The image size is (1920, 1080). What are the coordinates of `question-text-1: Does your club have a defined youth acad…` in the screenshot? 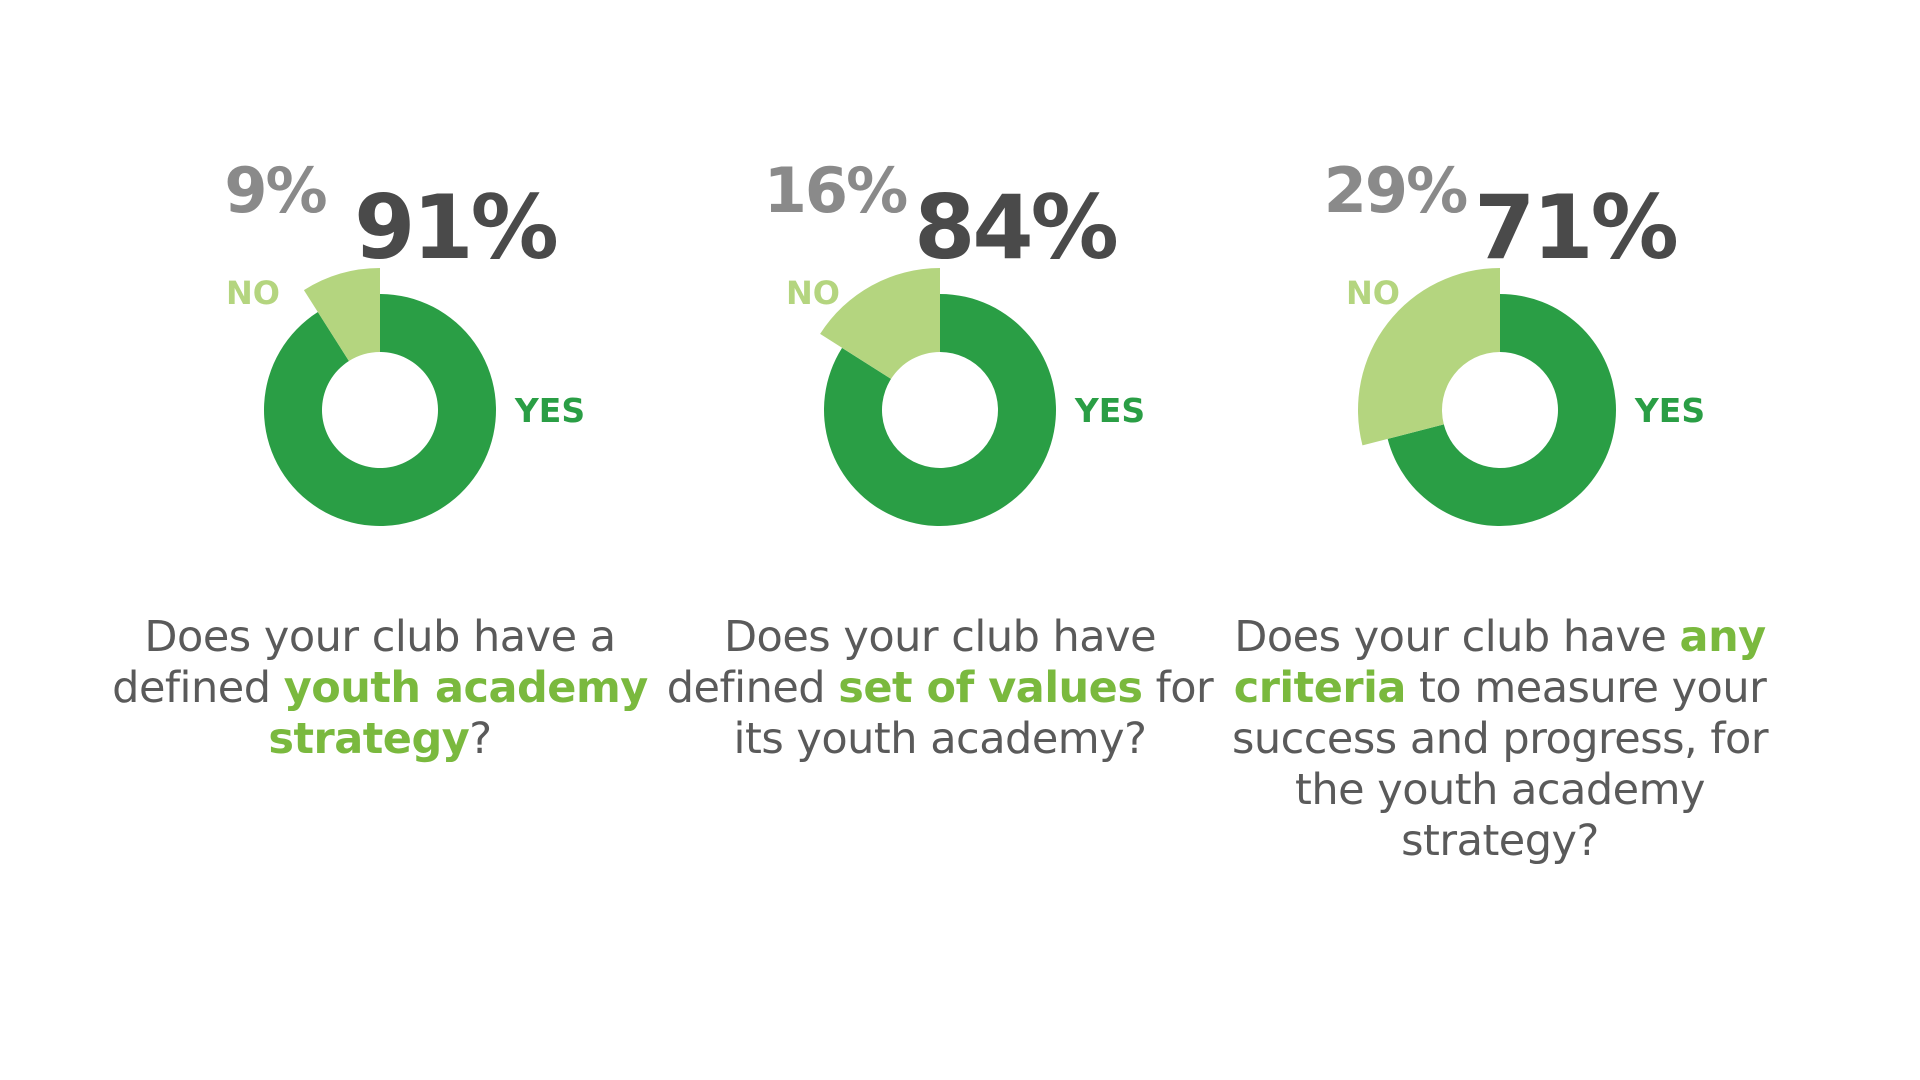 It's located at (380, 688).